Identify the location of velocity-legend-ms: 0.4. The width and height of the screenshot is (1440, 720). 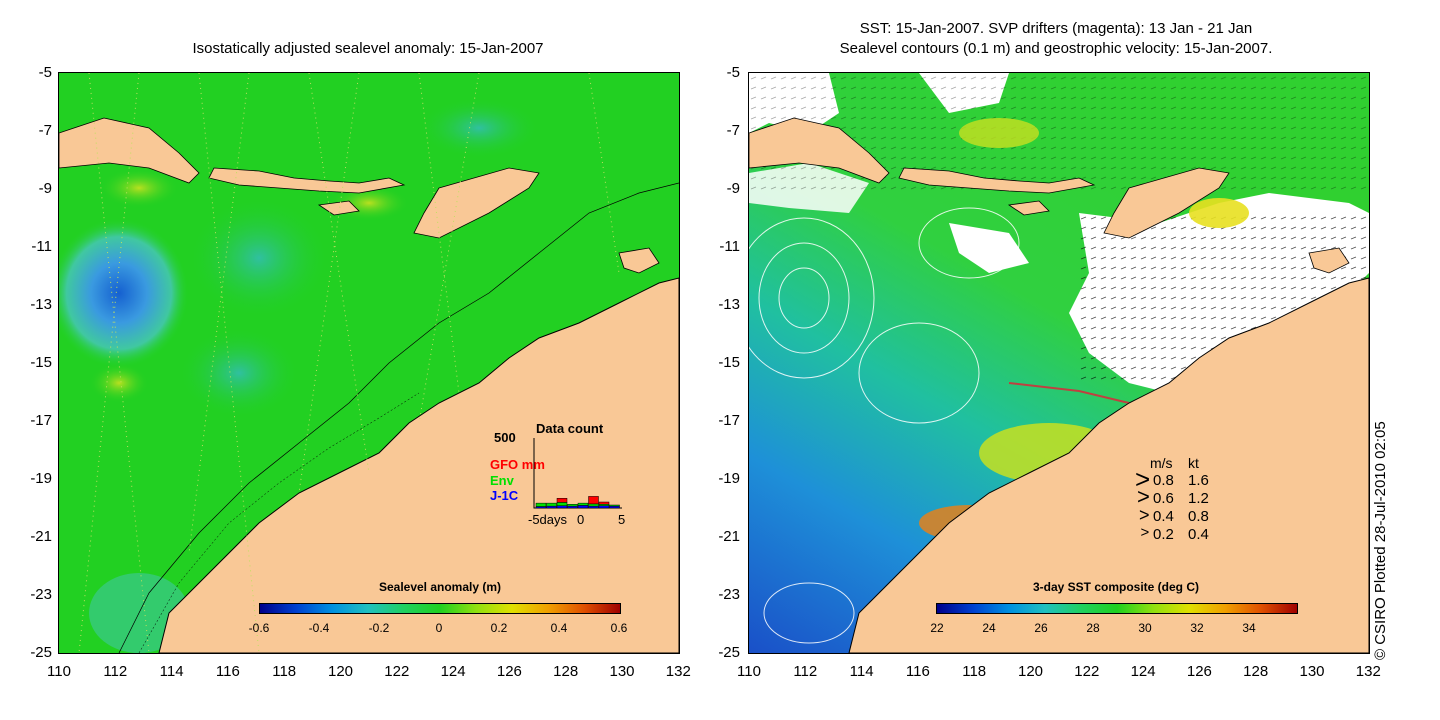
(1163, 516).